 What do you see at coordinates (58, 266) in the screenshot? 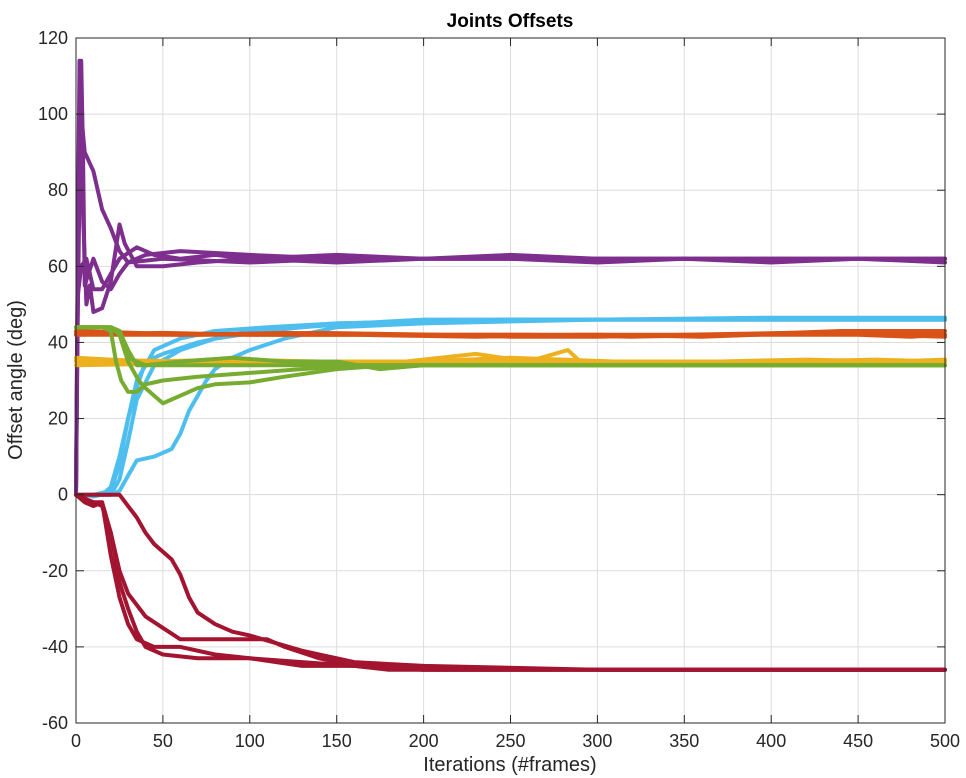
I see `y-tick-label: 60` at bounding box center [58, 266].